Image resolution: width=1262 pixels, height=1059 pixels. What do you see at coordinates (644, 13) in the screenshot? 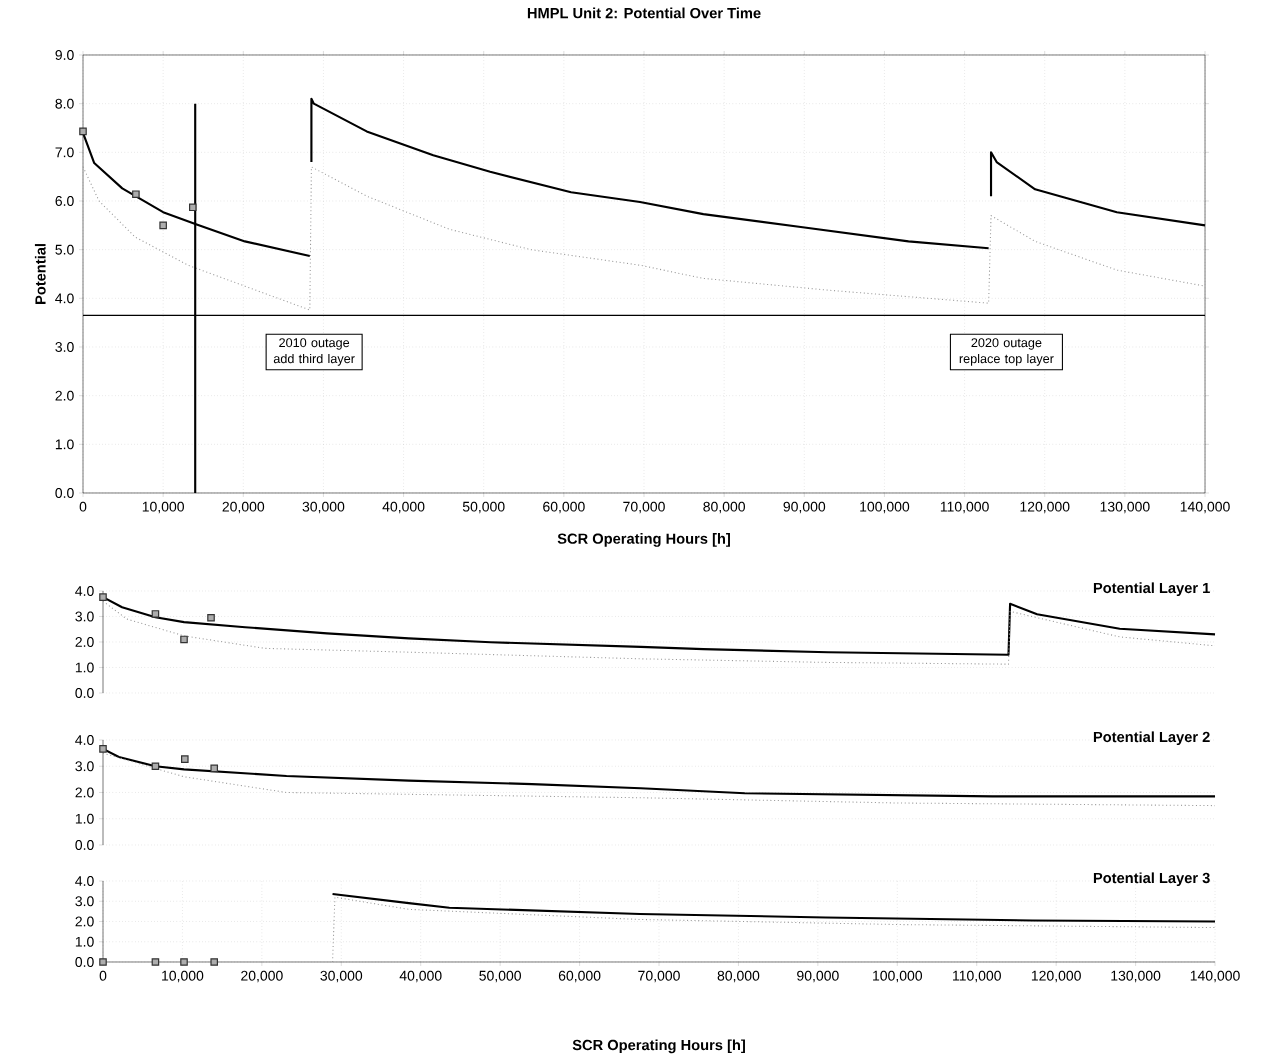
I see `chart-title: HMPL Unit 2: Potential Over Time` at bounding box center [644, 13].